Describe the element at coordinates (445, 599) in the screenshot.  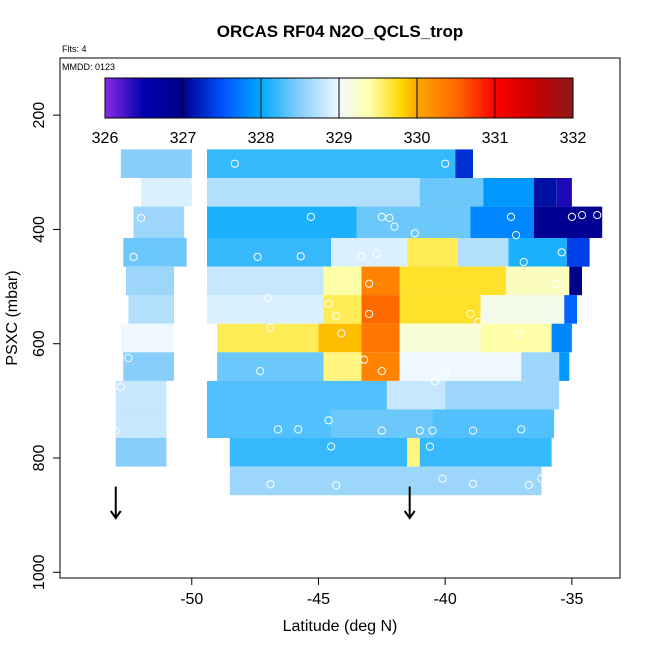
I see `x-tick-label: -40` at that location.